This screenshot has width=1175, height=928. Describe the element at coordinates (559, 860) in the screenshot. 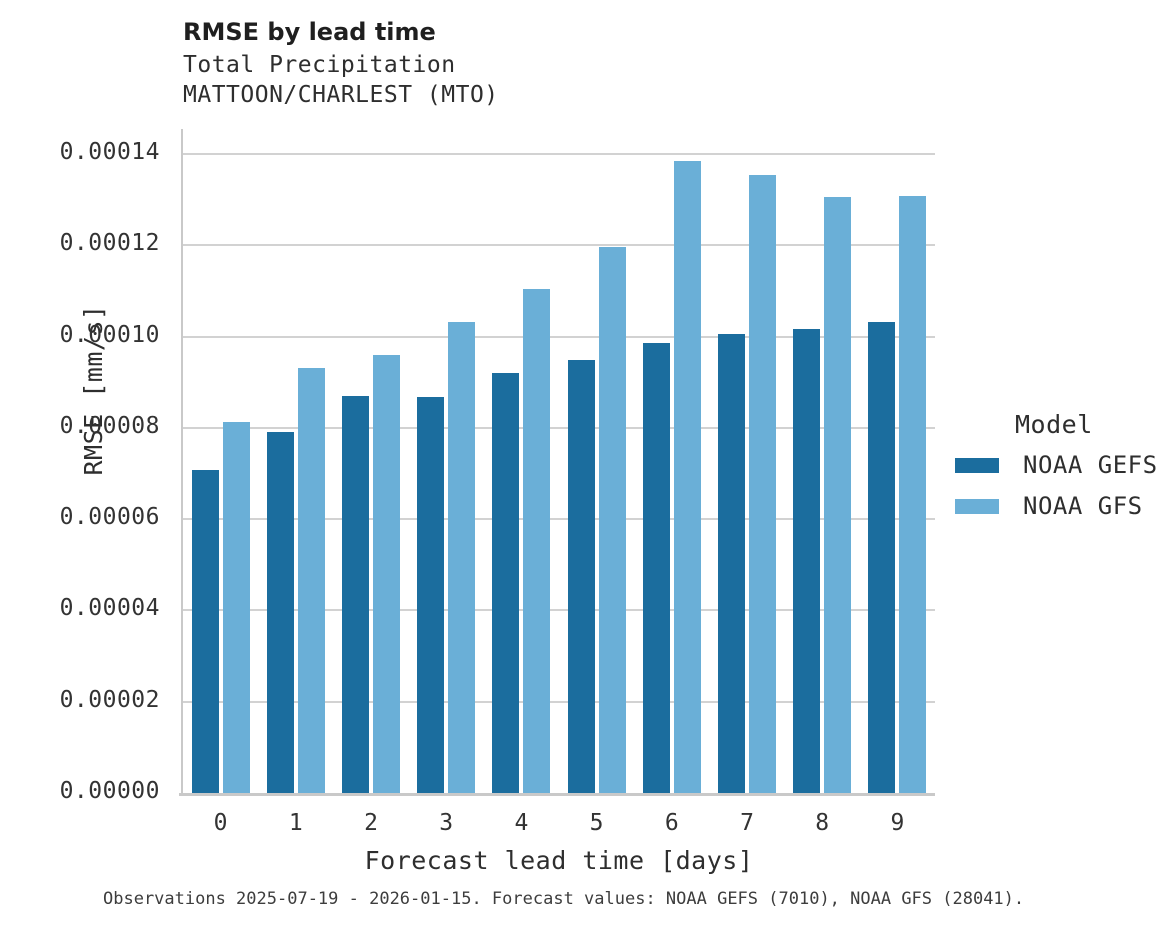

I see `x-axis-label: Forecast lead time [days]` at that location.